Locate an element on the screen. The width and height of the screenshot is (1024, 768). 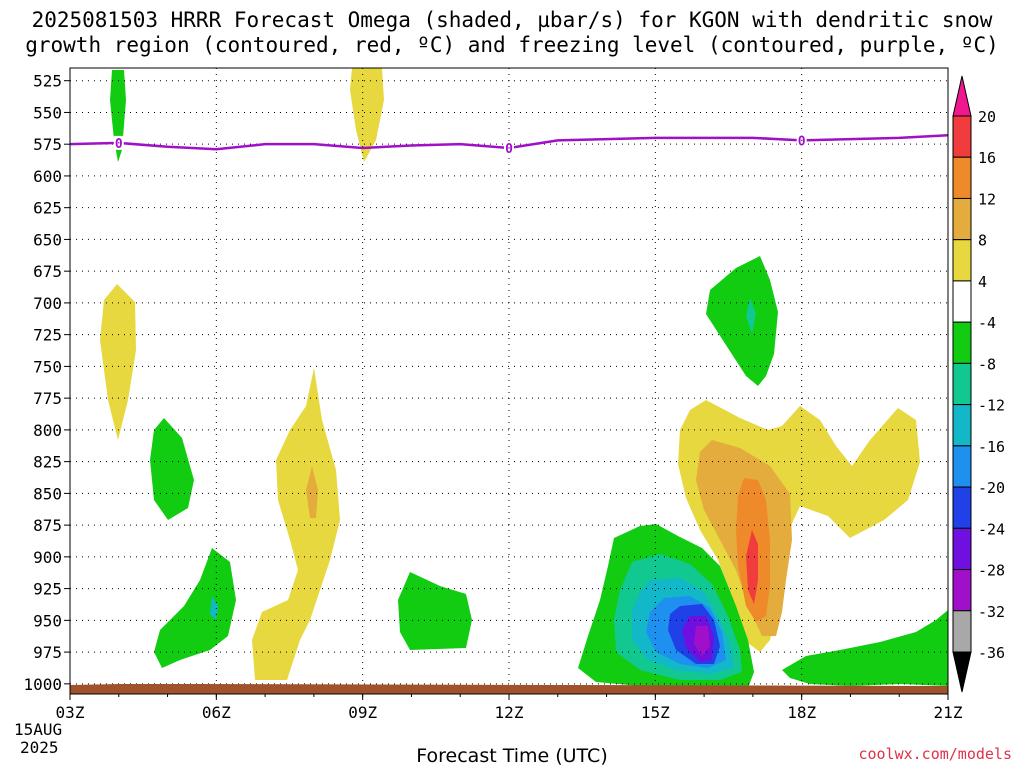
colorbar-label-10: -24 is located at coordinates (991, 529).